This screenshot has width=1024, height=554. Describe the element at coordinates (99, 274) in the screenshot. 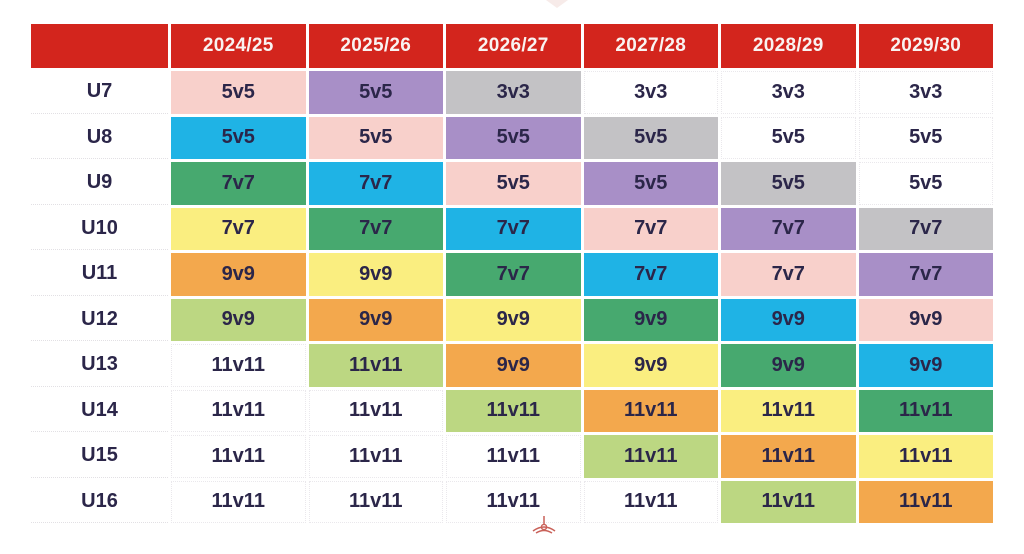

I see `age-group-label: U11` at that location.